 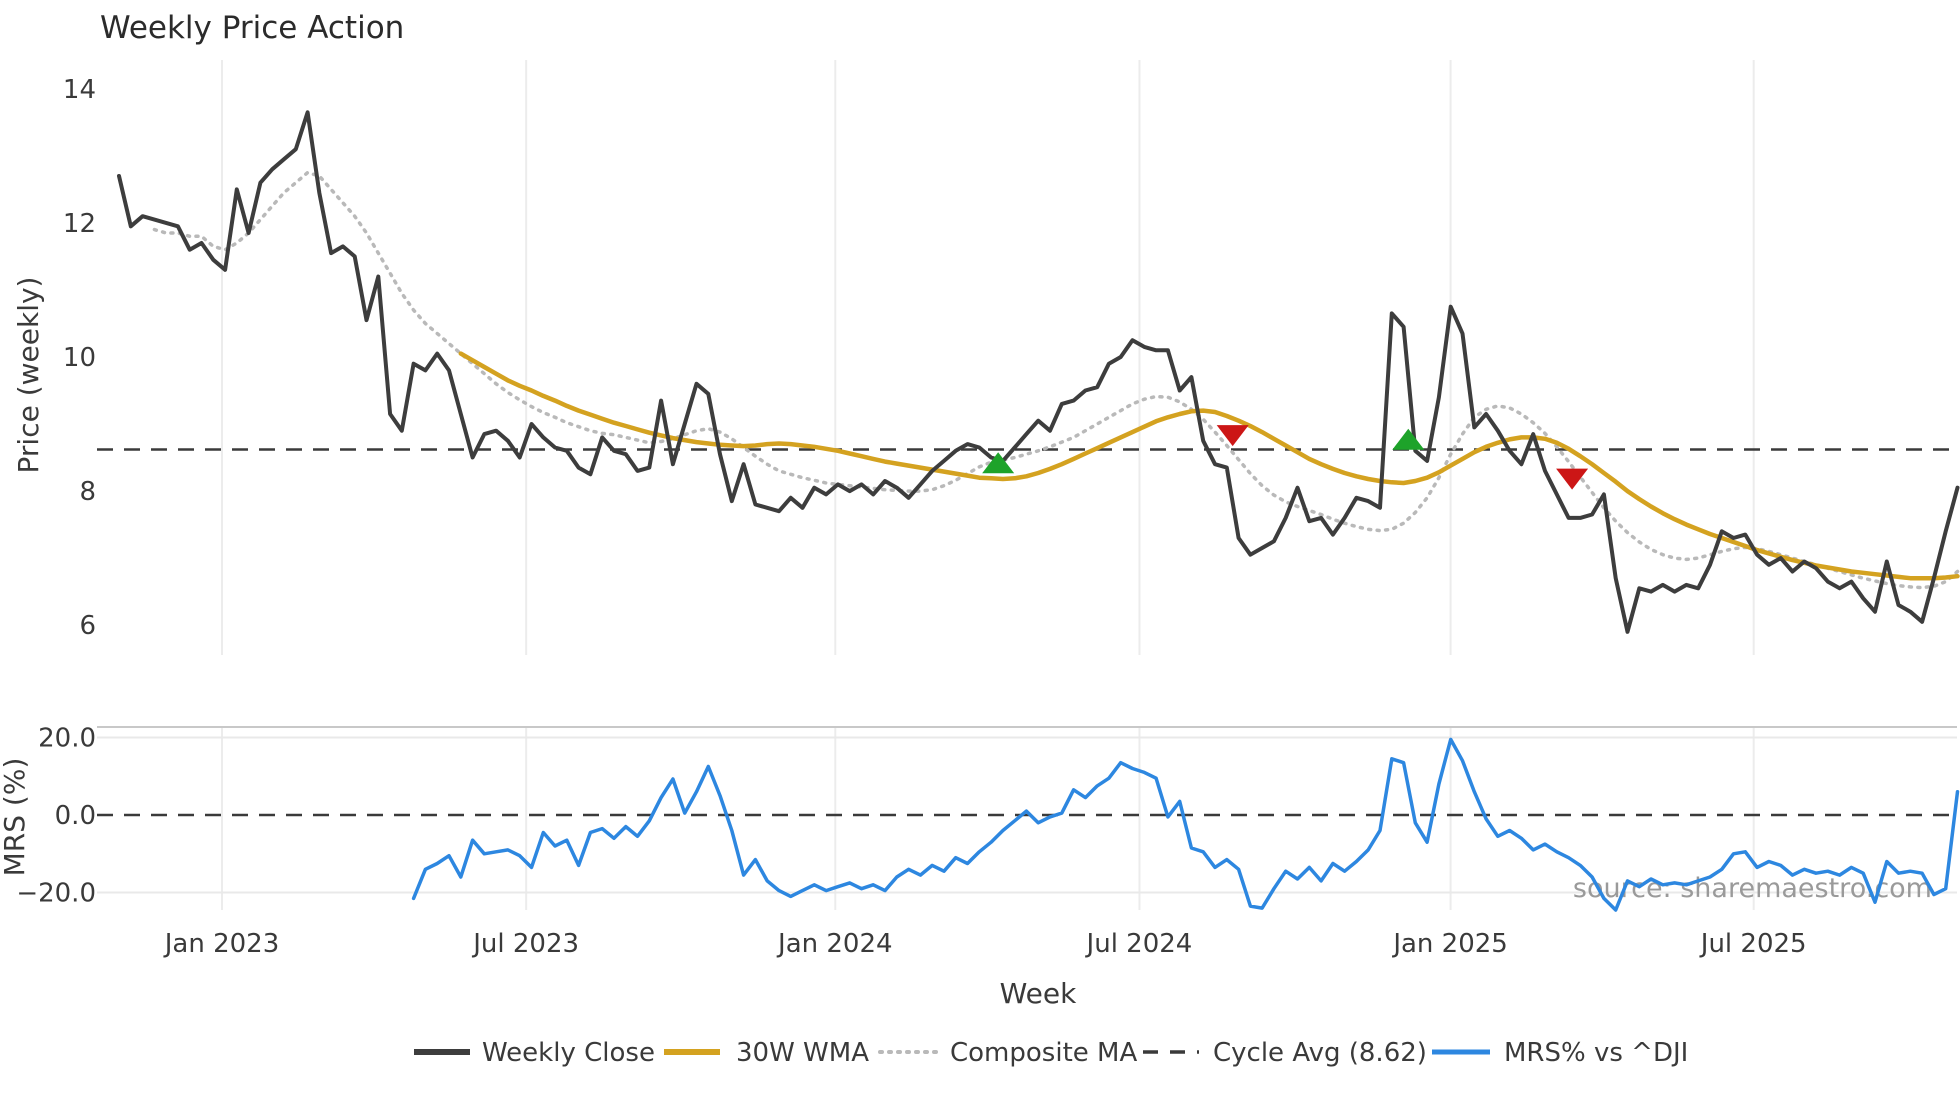 I want to click on legend-label-mrs: MRS% vs ^DJI, so click(x=1596, y=1053).